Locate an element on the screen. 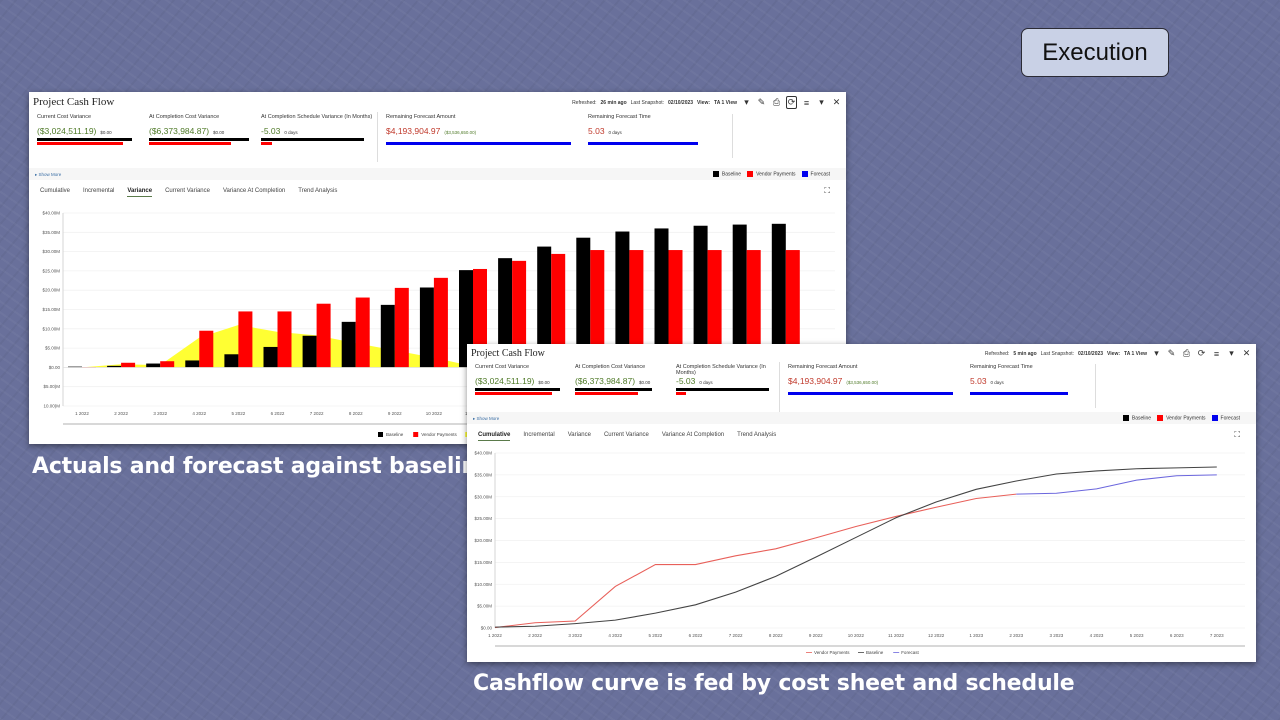 The width and height of the screenshot is (1280, 720). kpi-label: Remaining Forecast Amount is located at coordinates (823, 367).